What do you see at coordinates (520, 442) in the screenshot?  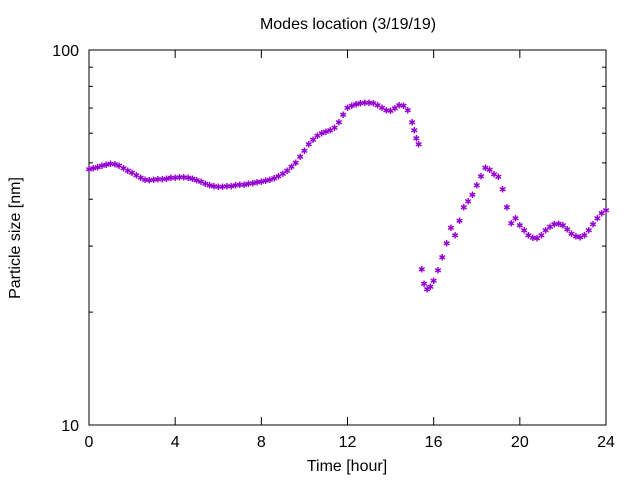 I see `x-tick-label: 20` at bounding box center [520, 442].